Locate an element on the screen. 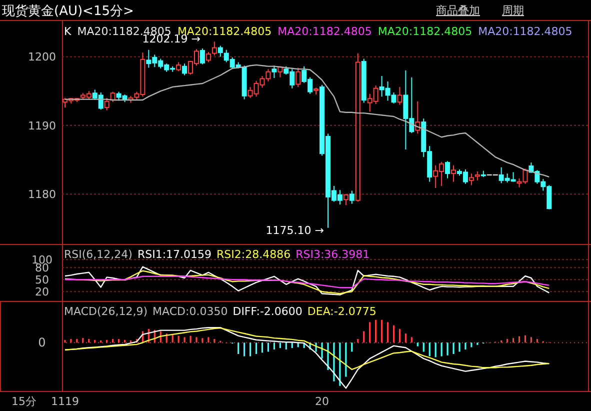  ref-line-label: 0 is located at coordinates (42, 343).